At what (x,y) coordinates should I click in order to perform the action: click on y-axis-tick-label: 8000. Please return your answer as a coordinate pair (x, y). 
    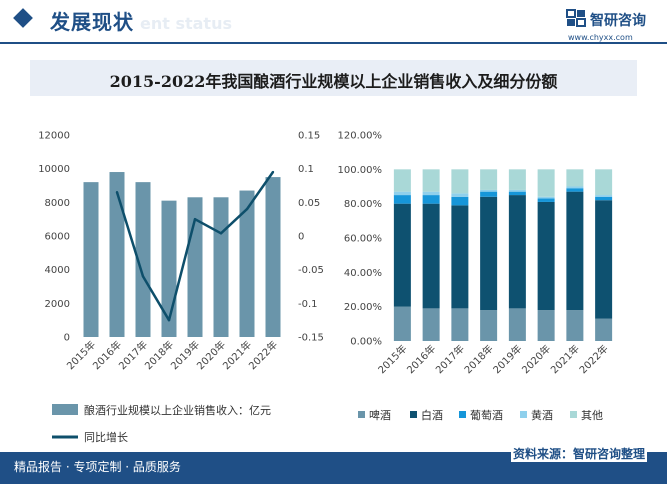
    Looking at the image, I should click on (57, 203).